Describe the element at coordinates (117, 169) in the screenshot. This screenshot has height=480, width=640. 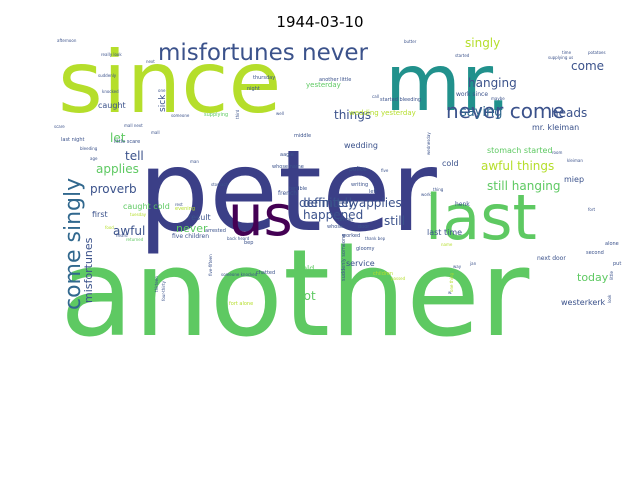
I see `word-applies: applies` at that location.